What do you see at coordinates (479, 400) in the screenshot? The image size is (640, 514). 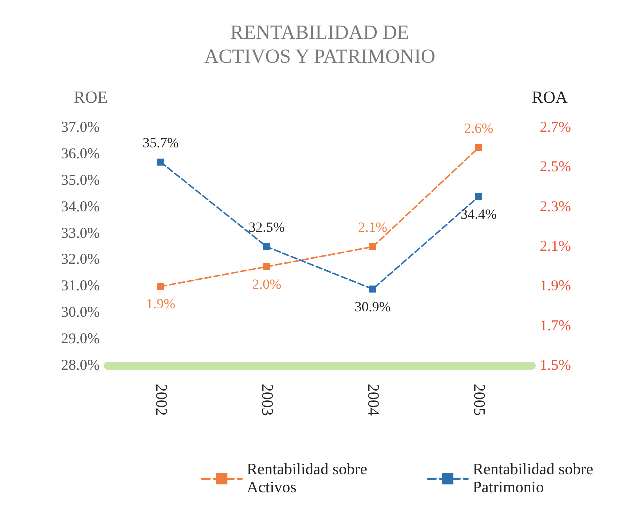 I see `x-tick-label: 2005` at bounding box center [479, 400].